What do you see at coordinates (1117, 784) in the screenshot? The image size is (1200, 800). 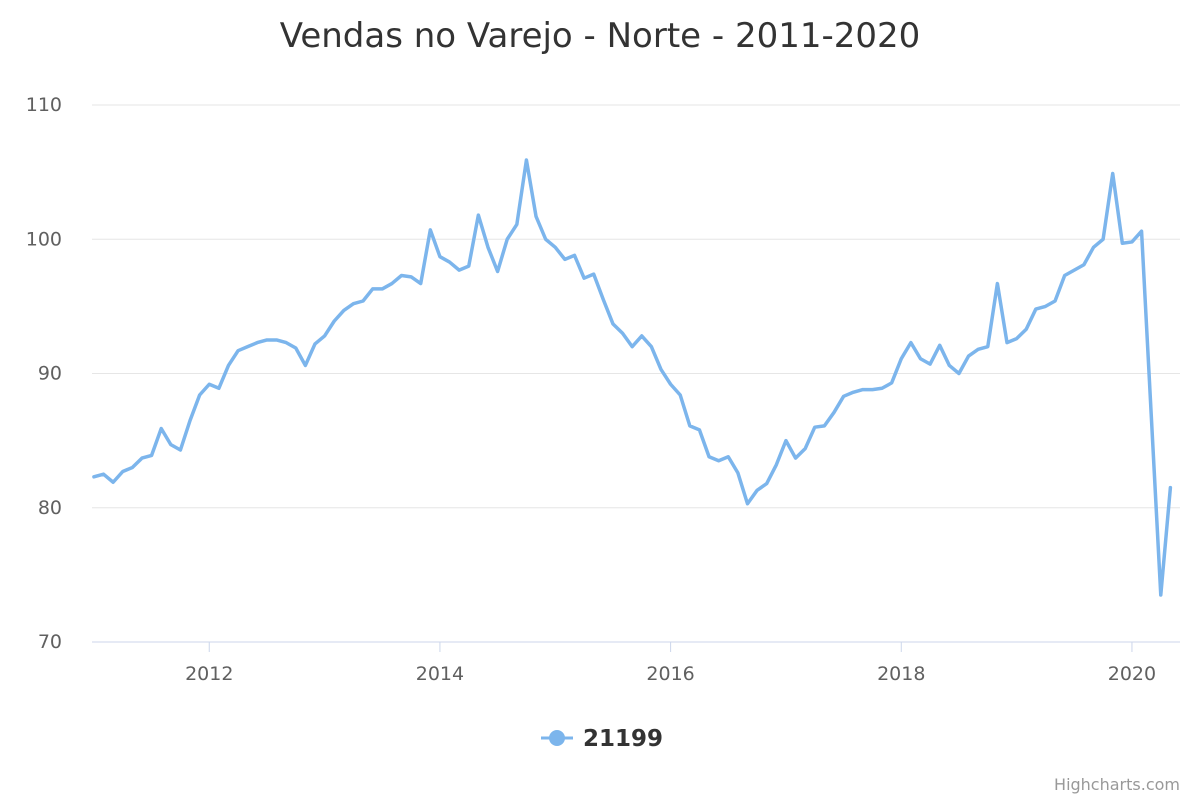 I see `credits-link: Highcharts.com` at bounding box center [1117, 784].